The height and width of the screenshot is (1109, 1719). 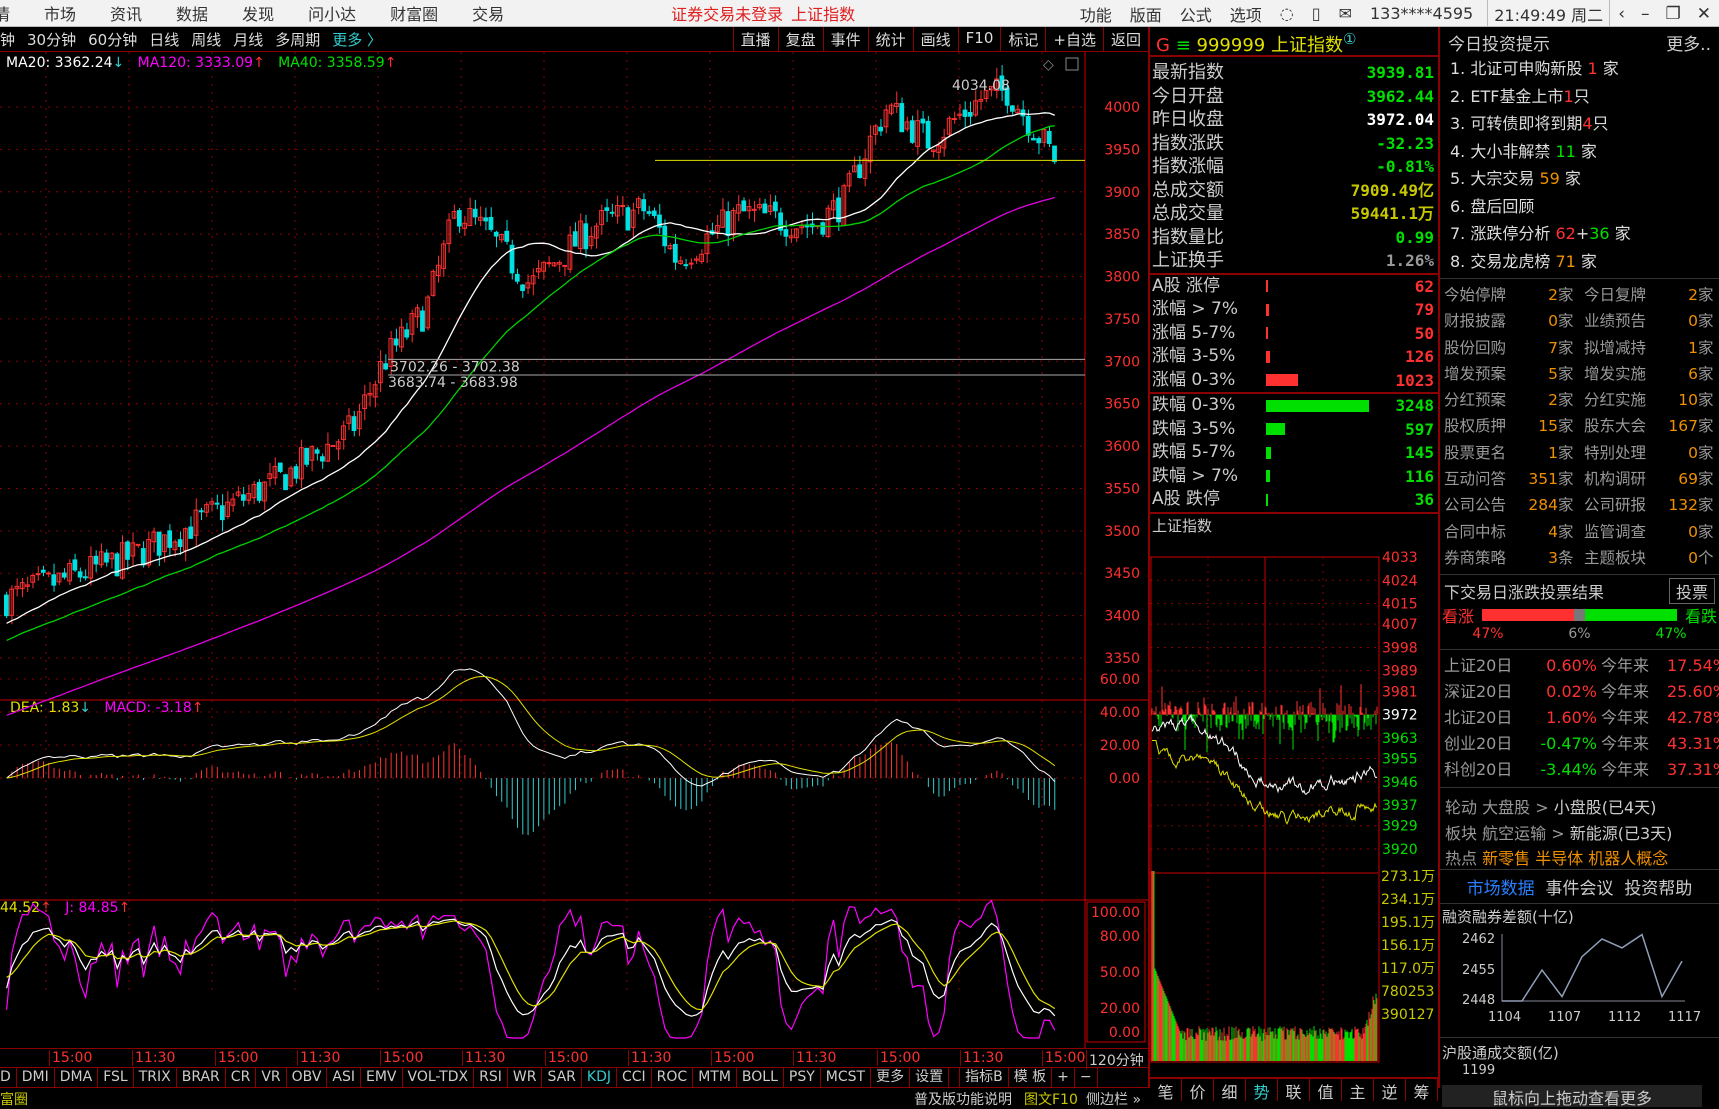 What do you see at coordinates (1579, 179) in the screenshot?
I see `tip-item: 5. 大宗交易 59 家` at bounding box center [1579, 179].